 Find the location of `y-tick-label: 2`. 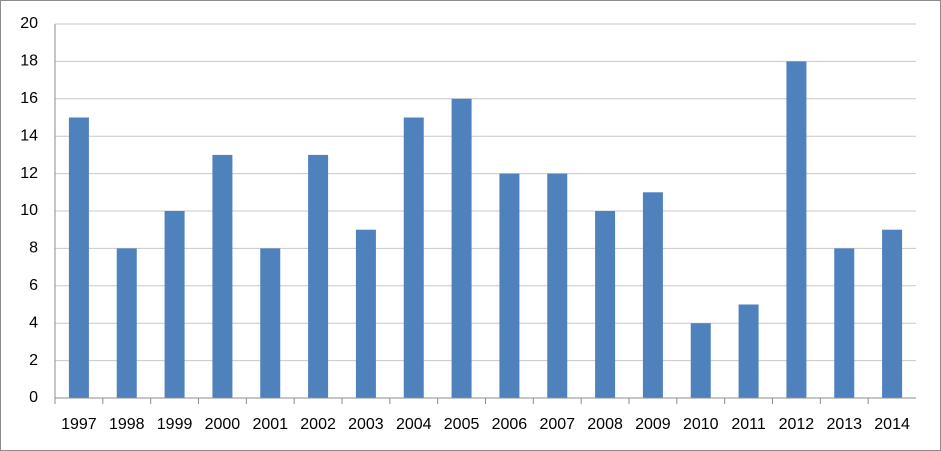

y-tick-label: 2 is located at coordinates (33, 360).